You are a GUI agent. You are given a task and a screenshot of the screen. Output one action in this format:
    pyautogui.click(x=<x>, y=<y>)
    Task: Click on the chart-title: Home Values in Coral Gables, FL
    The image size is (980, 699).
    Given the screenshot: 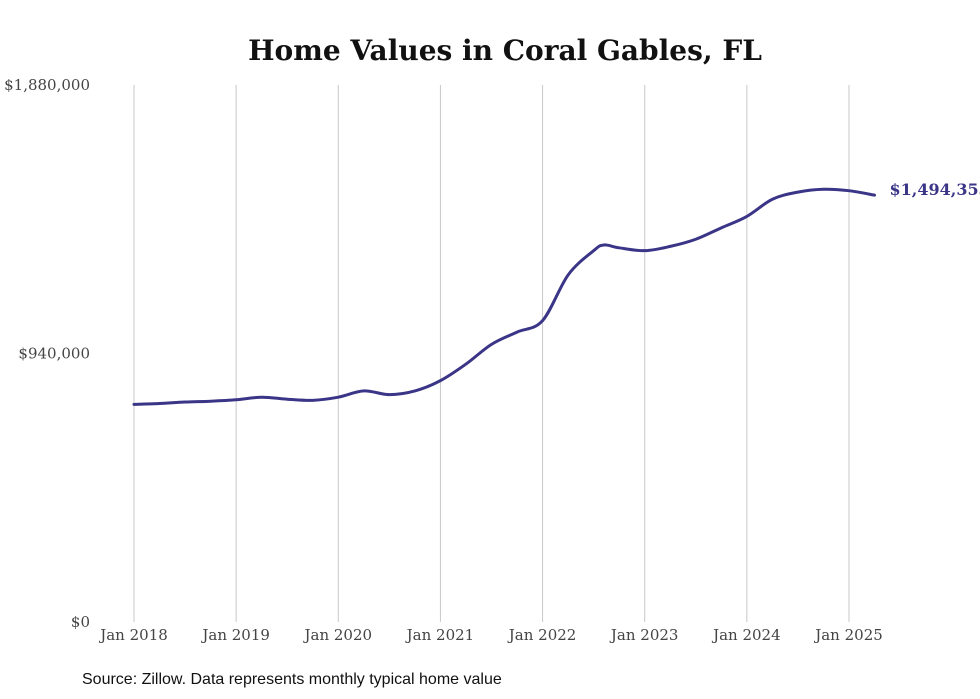 What is the action you would take?
    pyautogui.click(x=505, y=50)
    